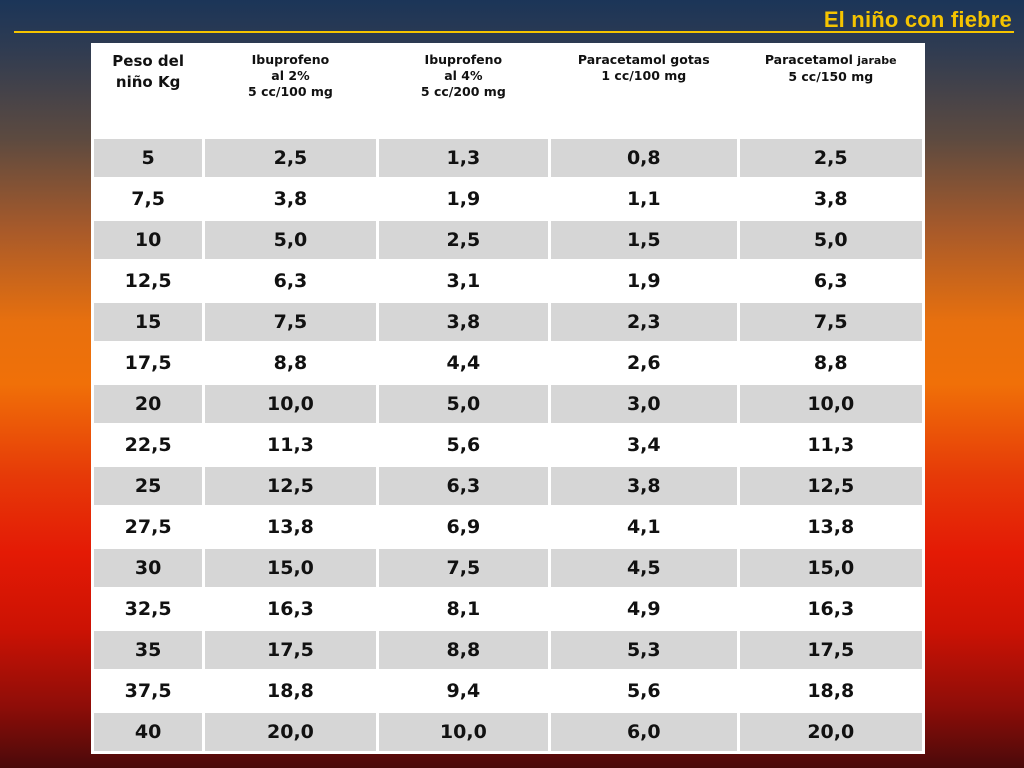  What do you see at coordinates (463, 568) in the screenshot?
I see `ibuprofen-4-cell: 7,5` at bounding box center [463, 568].